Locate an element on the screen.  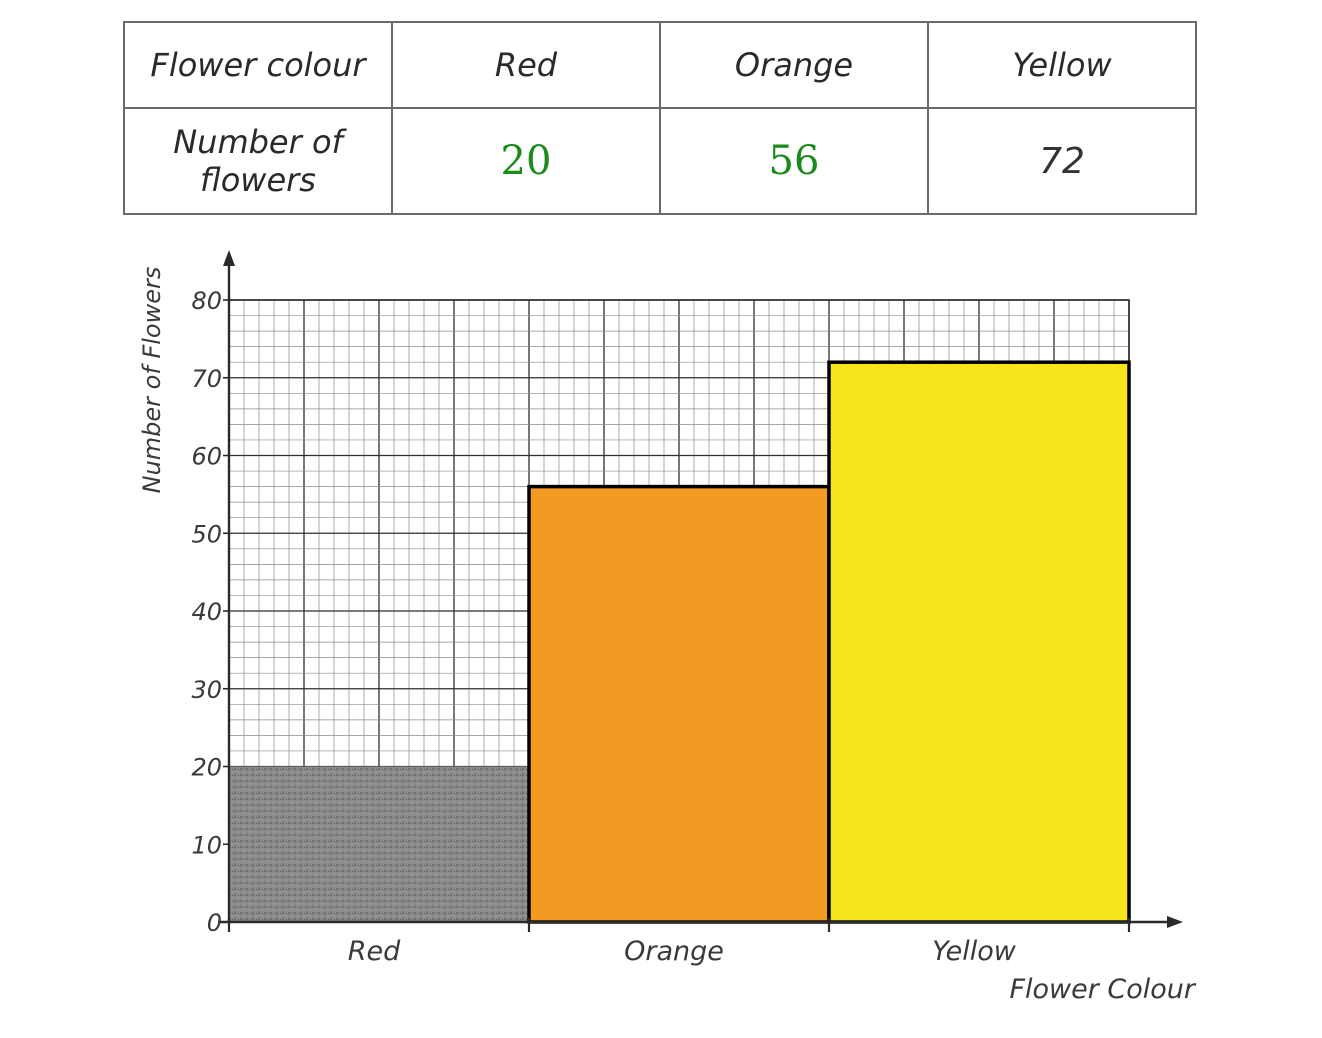
x-axis-title: Flower Colour is located at coordinates (1102, 989).